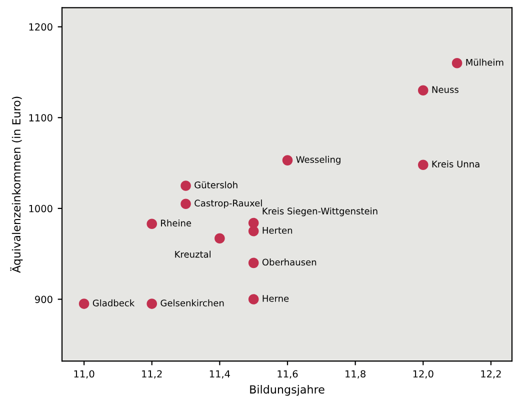  Describe the element at coordinates (423, 374) in the screenshot. I see `x-tick-label: 12,0` at that location.